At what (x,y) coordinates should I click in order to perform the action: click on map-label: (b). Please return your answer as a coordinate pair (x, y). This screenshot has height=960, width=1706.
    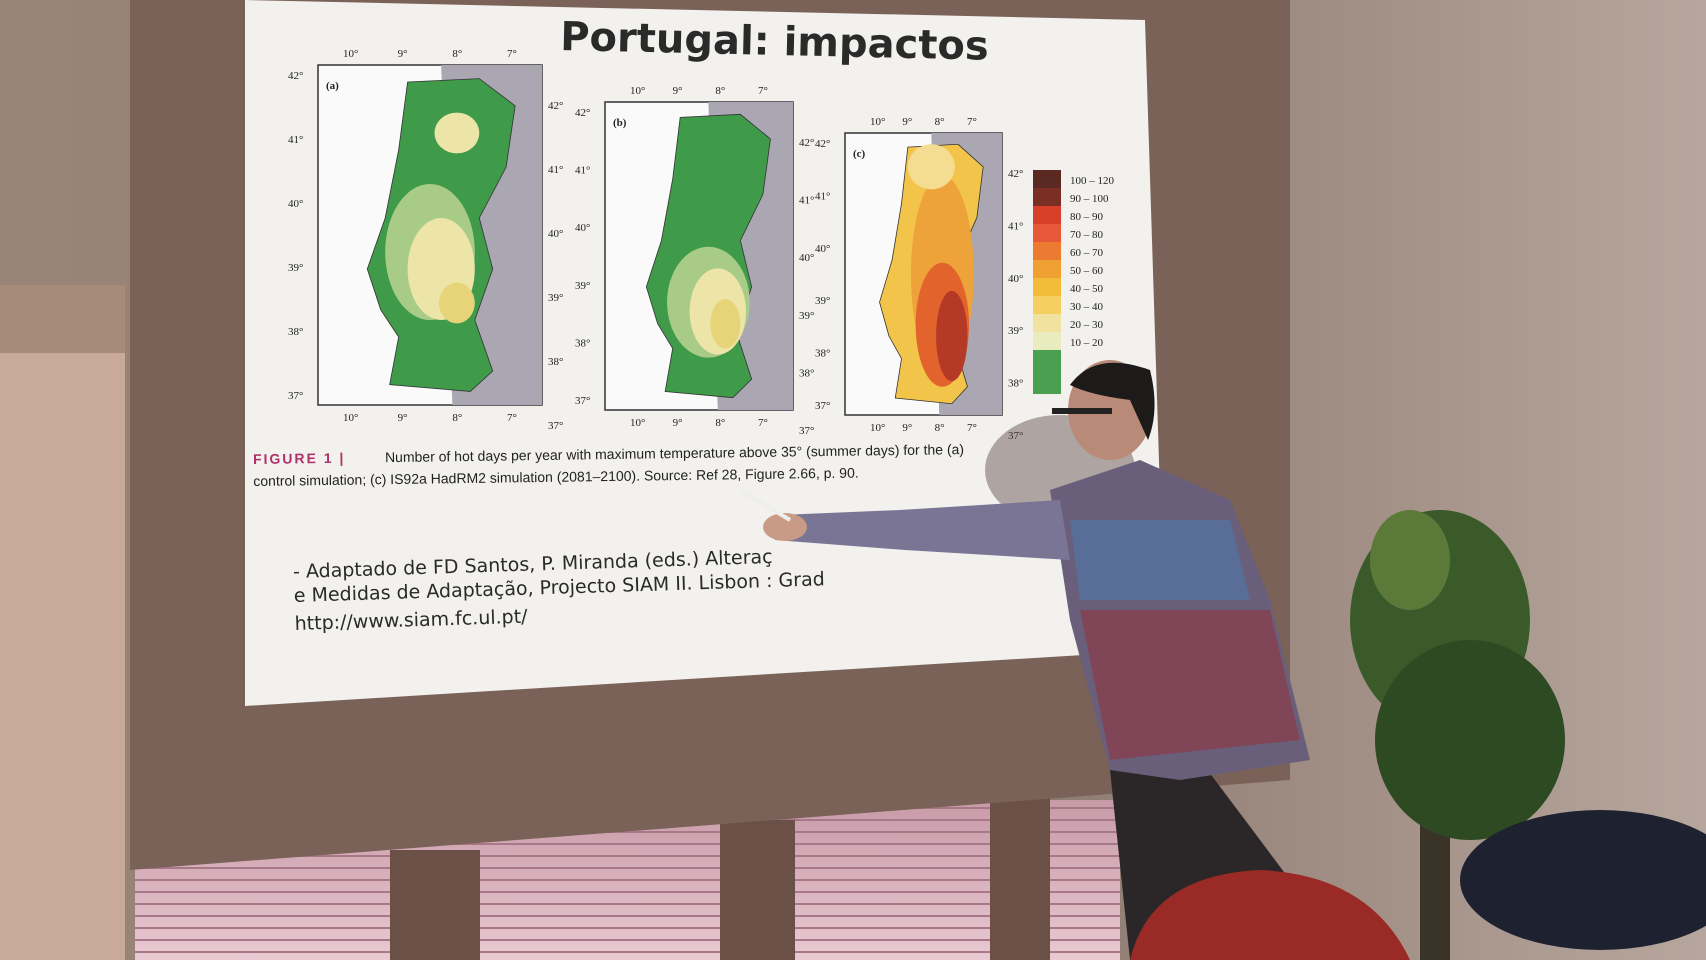
    Looking at the image, I should click on (620, 123).